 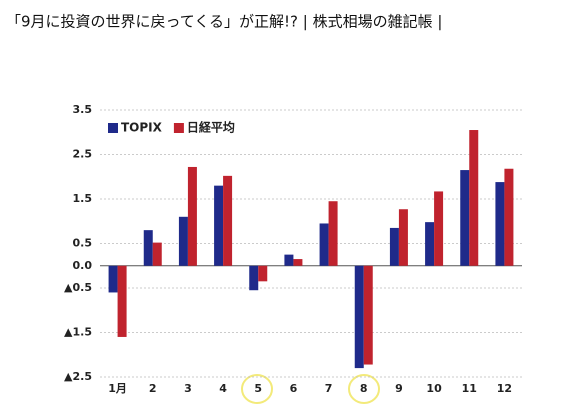 What do you see at coordinates (153, 388) in the screenshot?
I see `x-tick-label: 2` at bounding box center [153, 388].